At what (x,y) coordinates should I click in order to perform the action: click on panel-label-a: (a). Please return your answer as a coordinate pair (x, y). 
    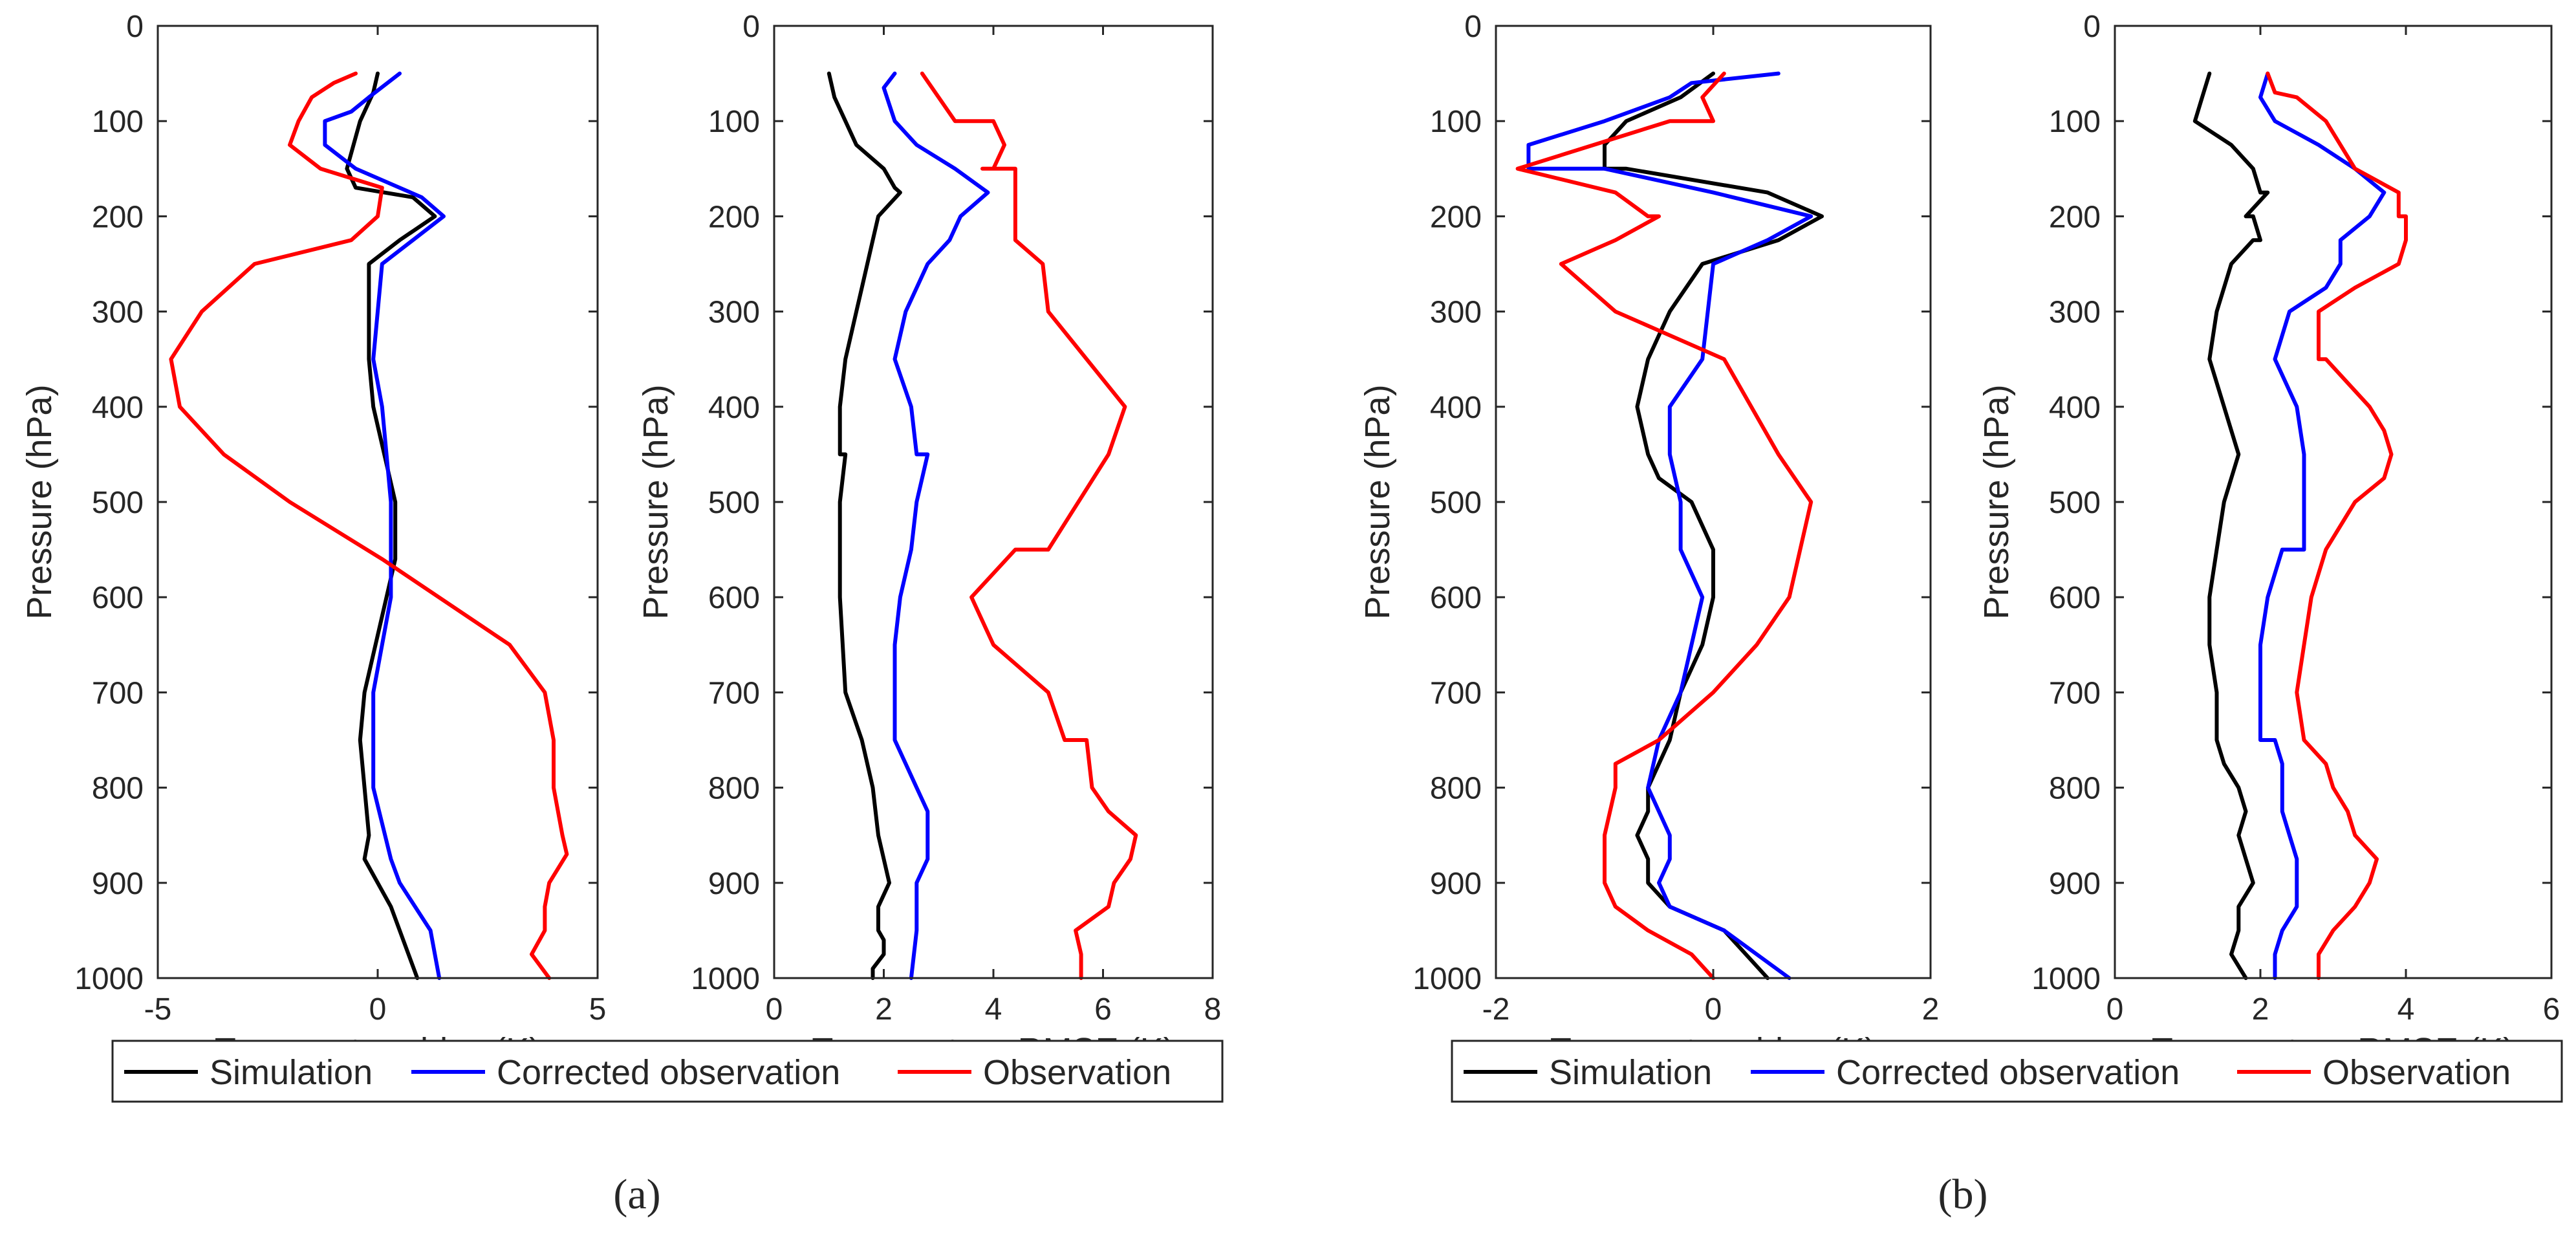
    Looking at the image, I should click on (636, 1194).